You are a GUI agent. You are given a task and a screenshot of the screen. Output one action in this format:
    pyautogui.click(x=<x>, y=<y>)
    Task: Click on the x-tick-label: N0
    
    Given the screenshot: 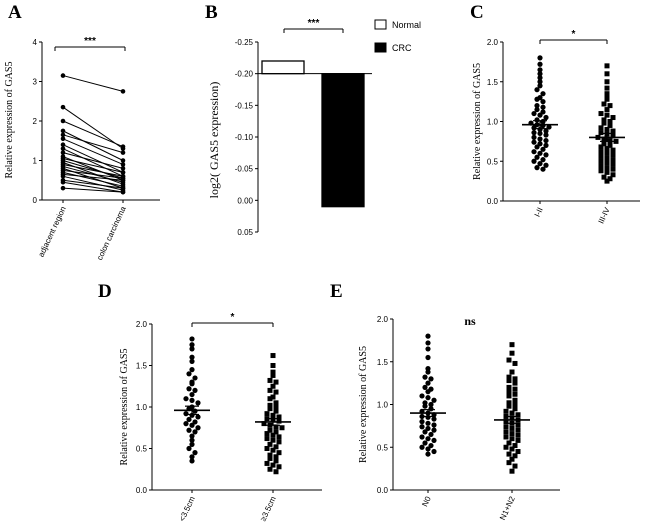 What is the action you would take?
    pyautogui.click(x=426, y=502)
    